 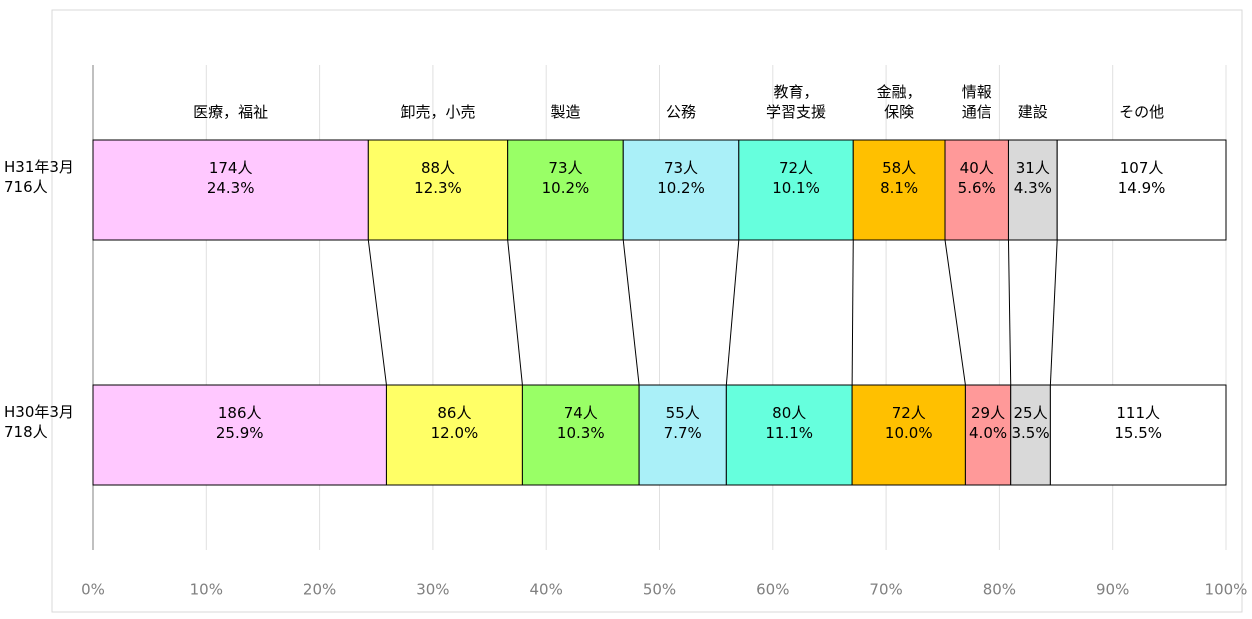 I want to click on x-tick-label: 30%, so click(x=432, y=590).